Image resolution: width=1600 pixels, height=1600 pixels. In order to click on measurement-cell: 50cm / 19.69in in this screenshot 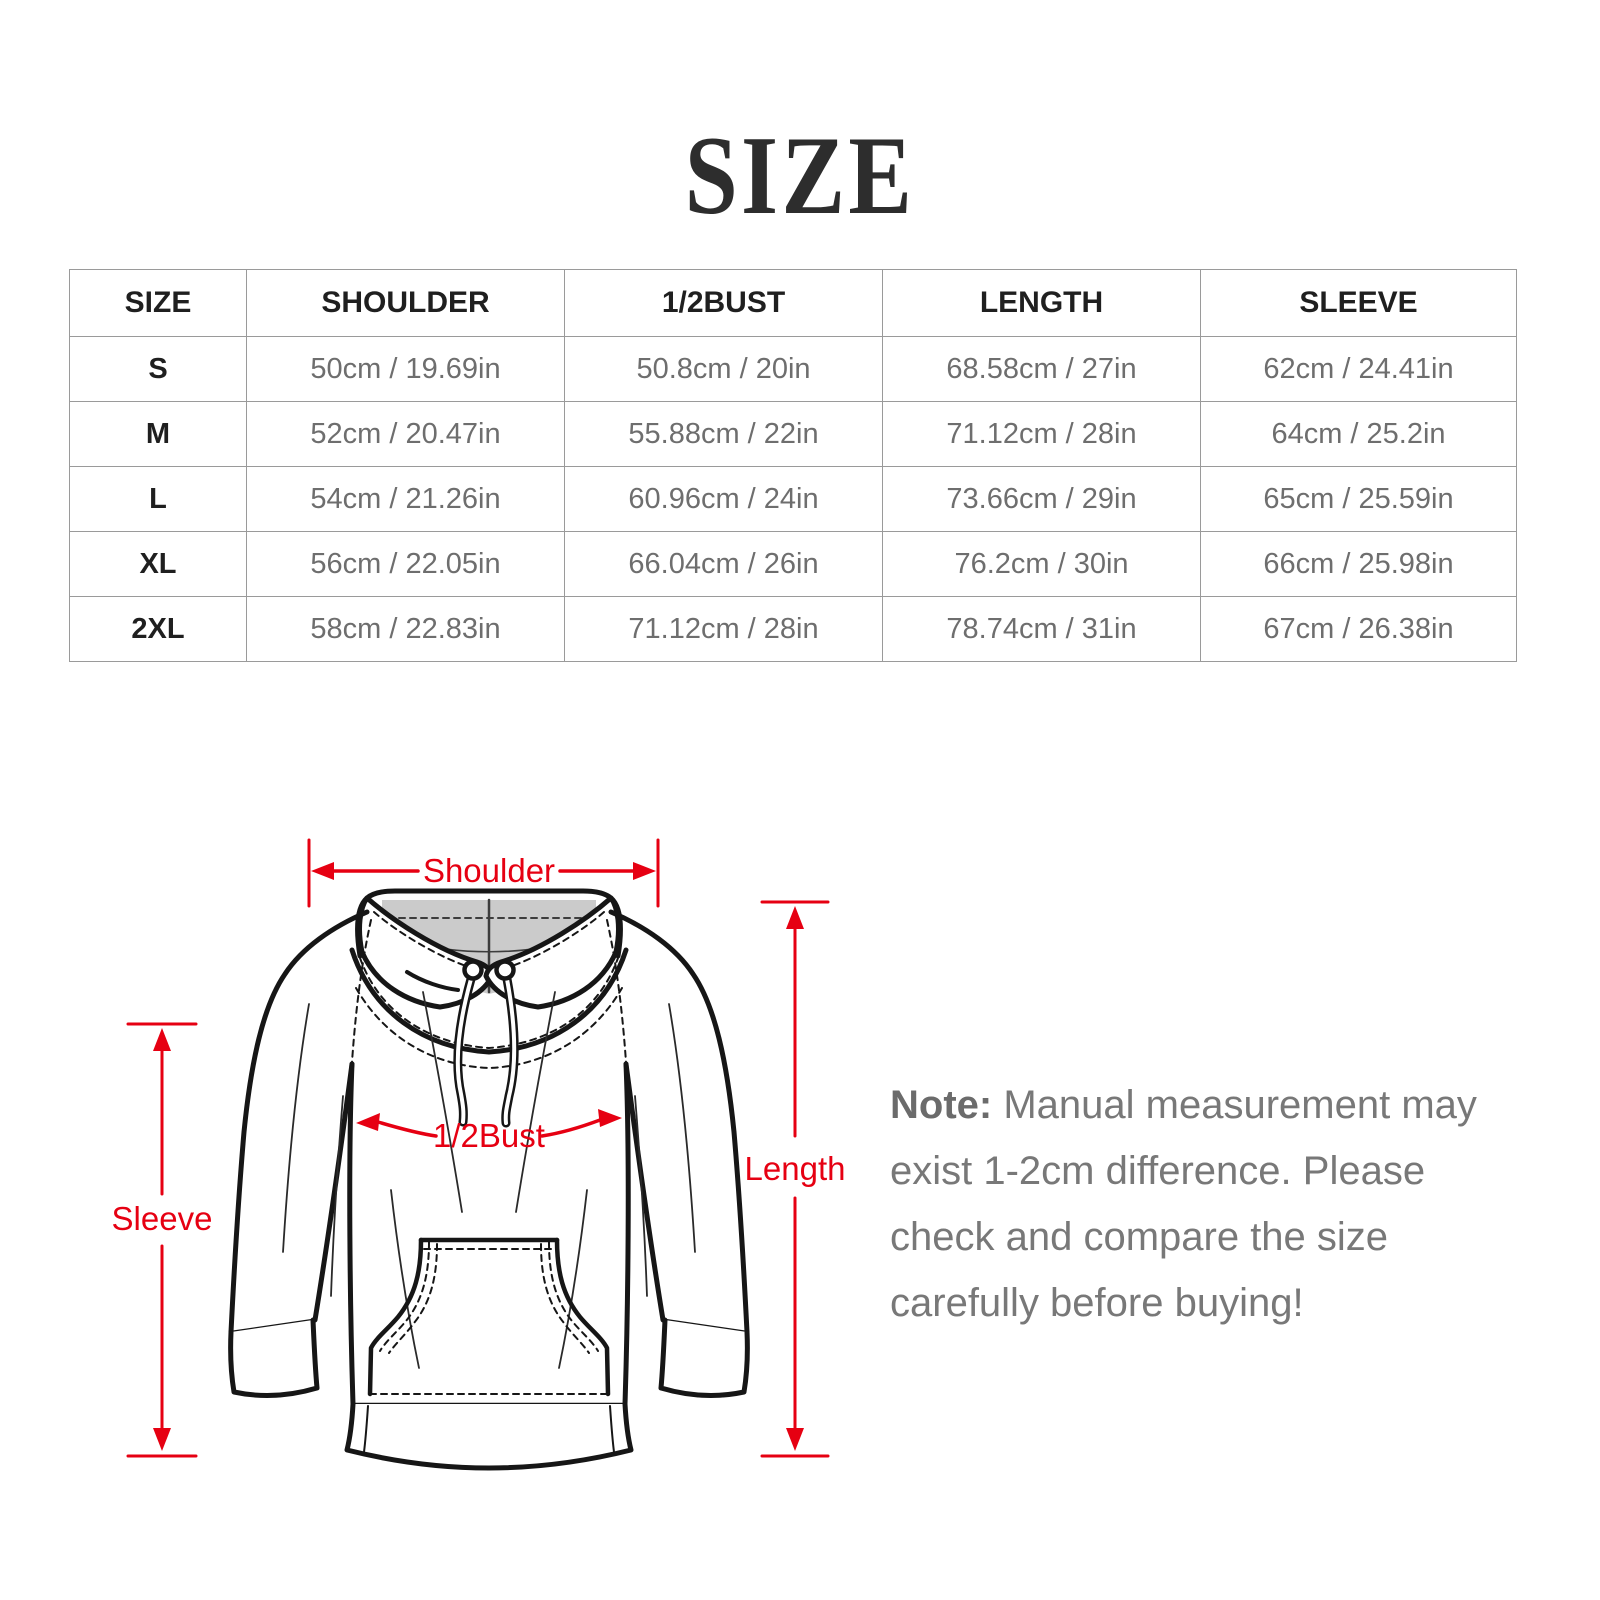, I will do `click(405, 369)`.